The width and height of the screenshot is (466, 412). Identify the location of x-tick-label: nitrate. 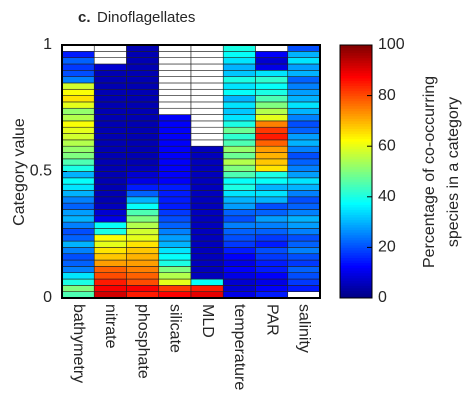
(110, 326).